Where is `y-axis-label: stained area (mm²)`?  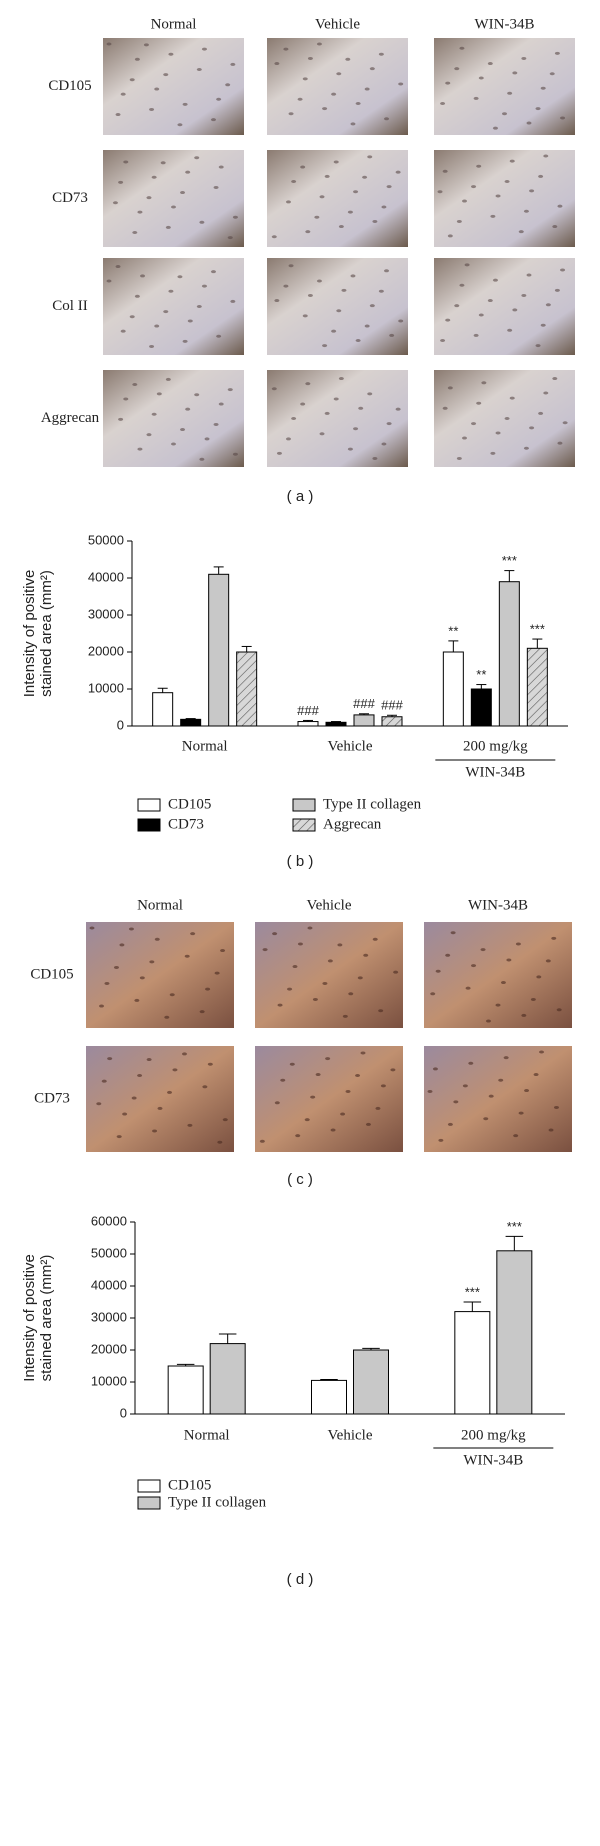 y-axis-label: stained area (mm²) is located at coordinates (46, 633).